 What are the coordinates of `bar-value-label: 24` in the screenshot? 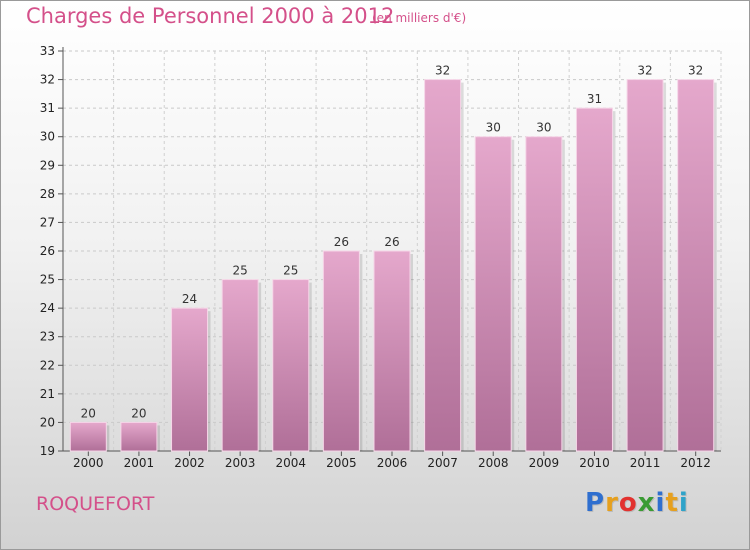 It's located at (189, 299).